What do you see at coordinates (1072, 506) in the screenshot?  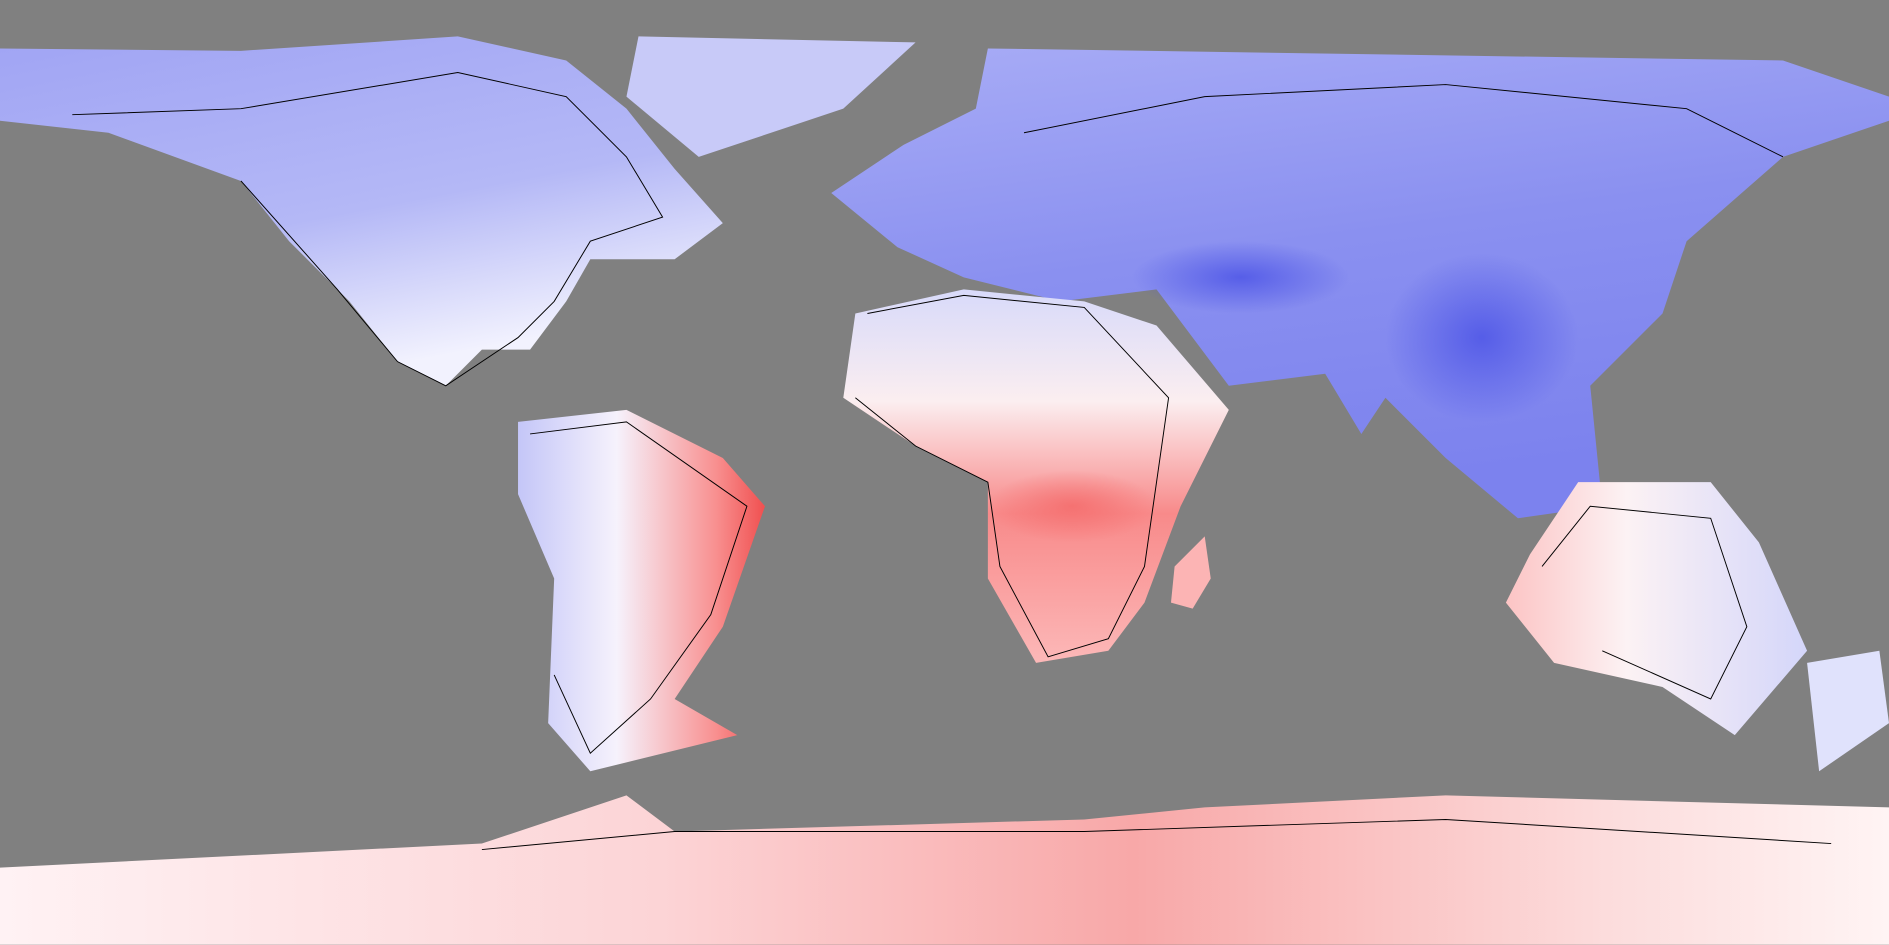 I see `warm-anomaly` at bounding box center [1072, 506].